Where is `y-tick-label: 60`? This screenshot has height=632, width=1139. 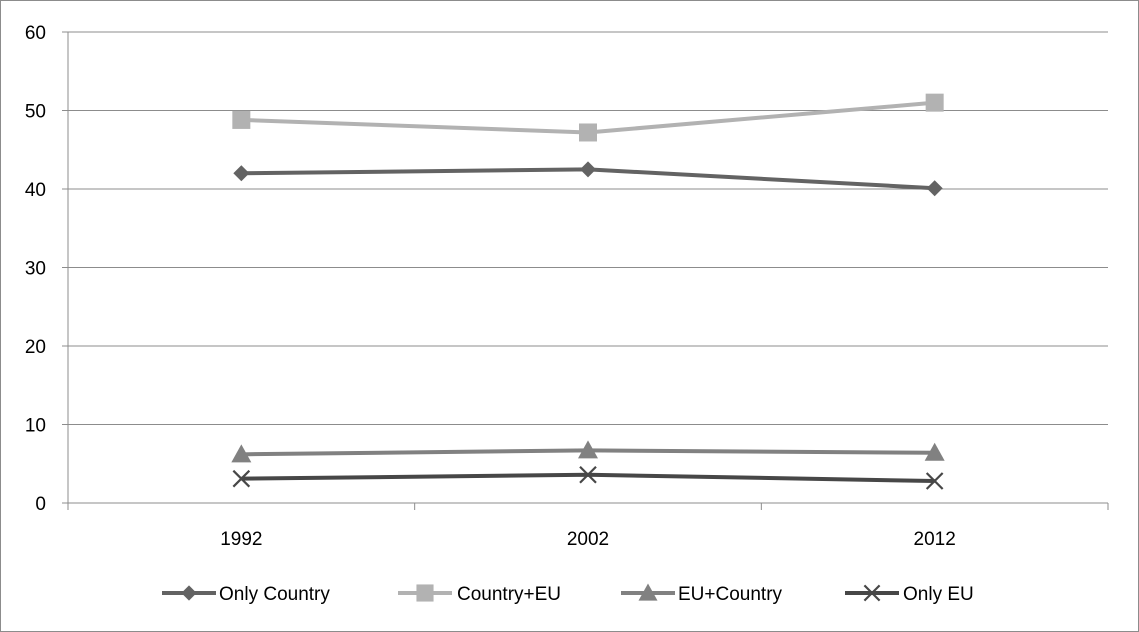
y-tick-label: 60 is located at coordinates (35, 33).